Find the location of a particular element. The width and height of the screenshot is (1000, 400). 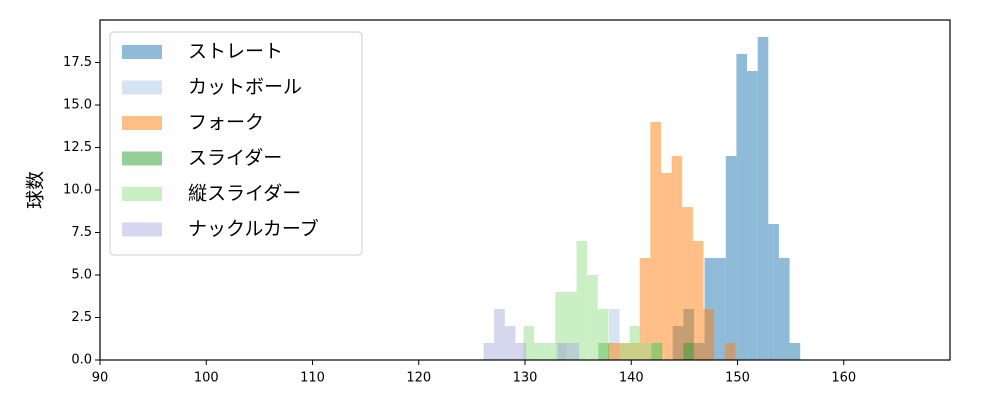

x-tick-label: 140 is located at coordinates (631, 378).